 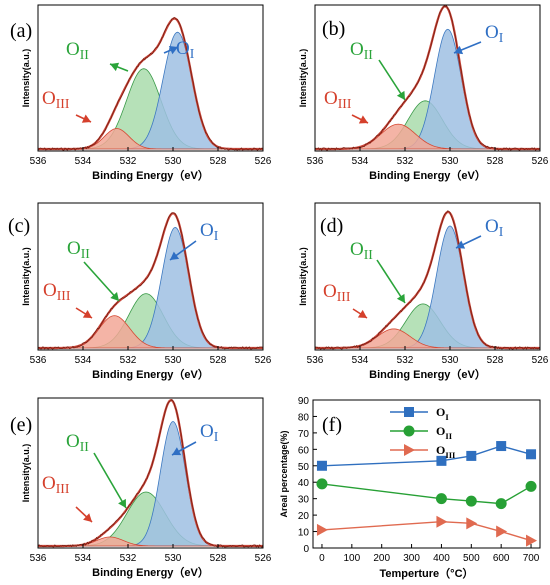 What do you see at coordinates (304, 450) in the screenshot?
I see `y-tick-label: 60` at bounding box center [304, 450].